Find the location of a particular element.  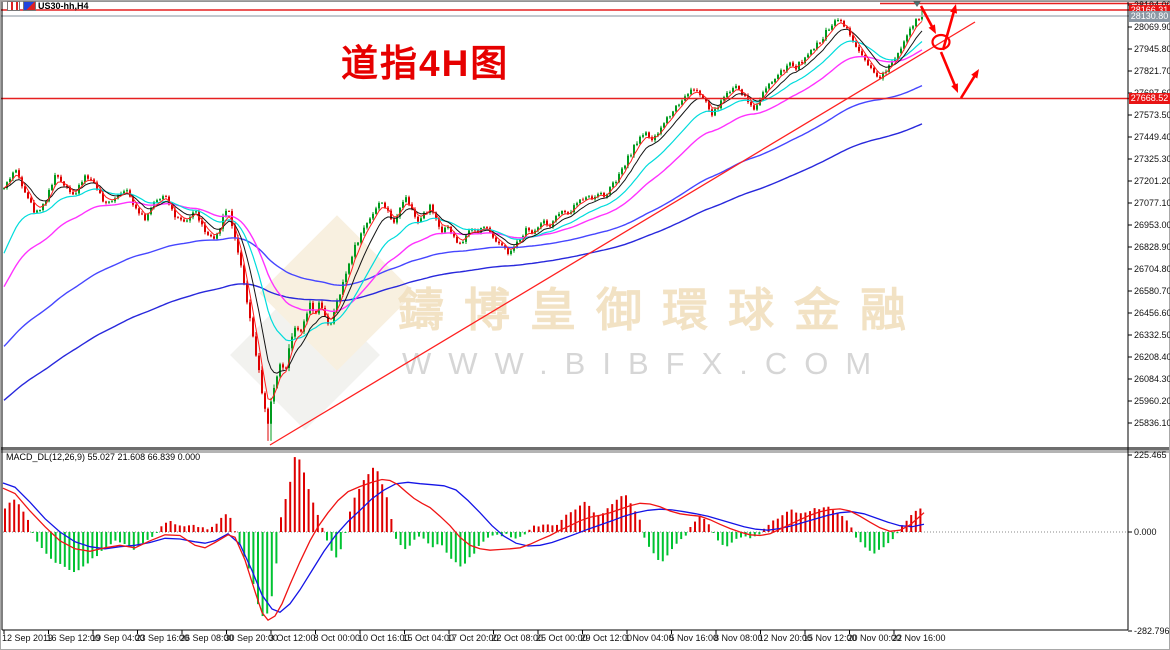

up-arrow-breakout is located at coordinates (948, 29).